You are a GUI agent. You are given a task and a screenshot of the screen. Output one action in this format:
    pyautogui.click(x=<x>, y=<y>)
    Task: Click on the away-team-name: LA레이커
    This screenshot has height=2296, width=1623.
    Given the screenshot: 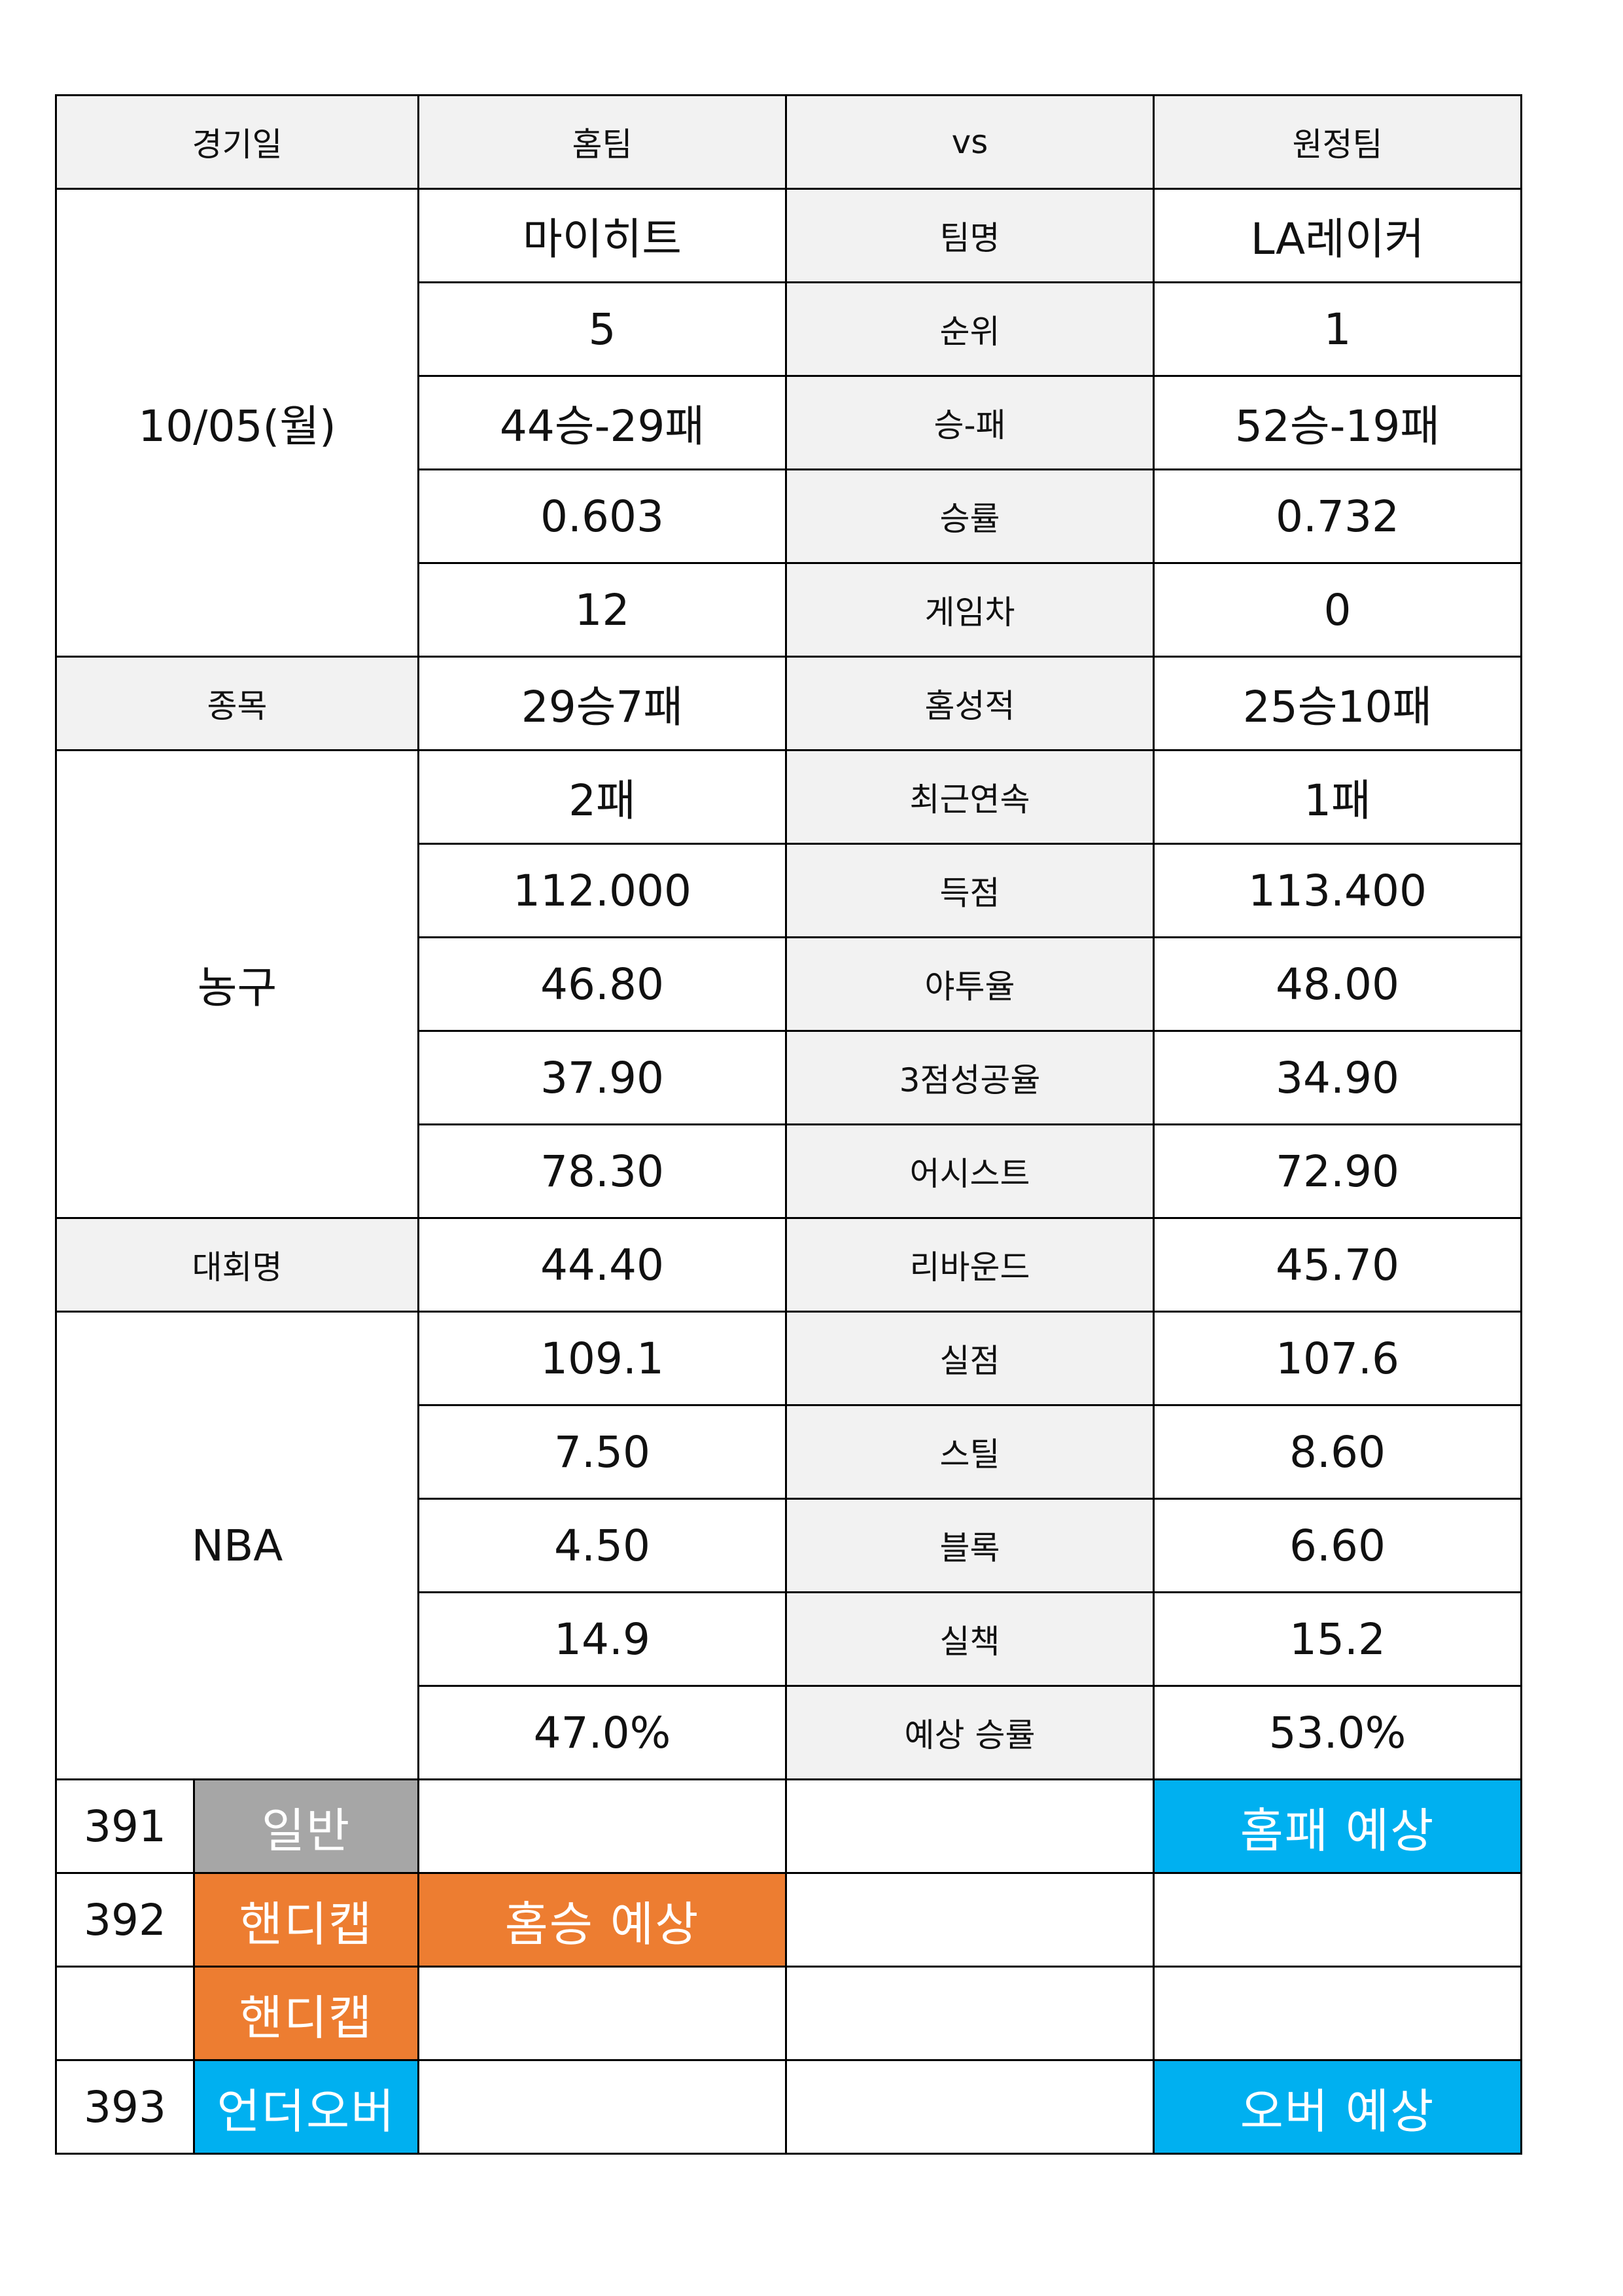 What is the action you would take?
    pyautogui.click(x=1337, y=235)
    